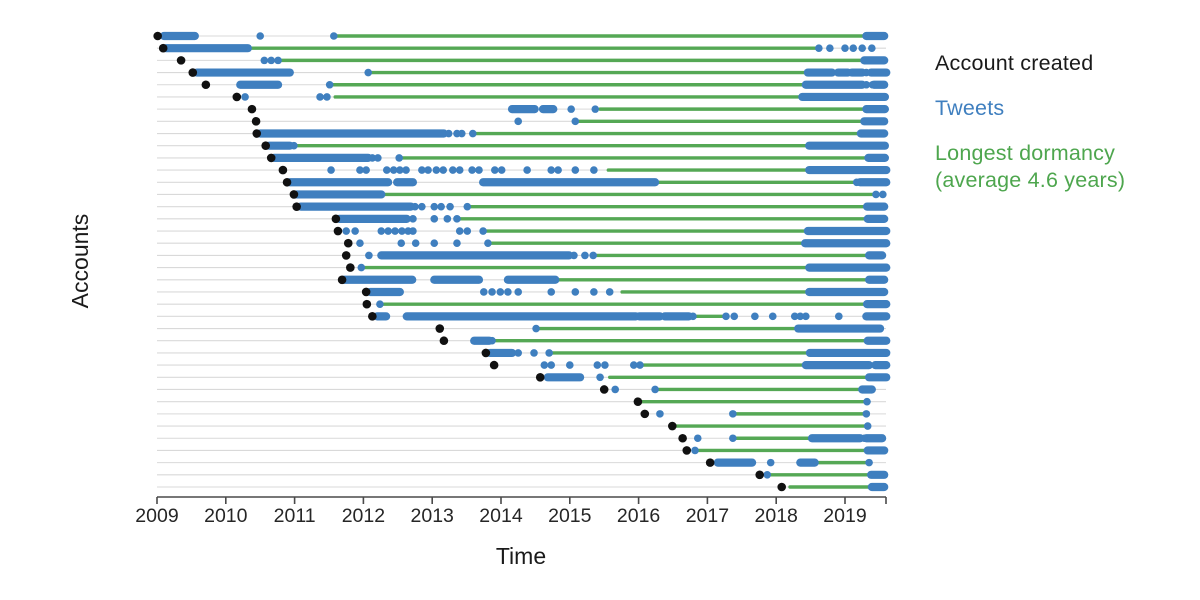 The height and width of the screenshot is (600, 1200). Describe the element at coordinates (501, 516) in the screenshot. I see `x-tick-label: 2014` at that location.